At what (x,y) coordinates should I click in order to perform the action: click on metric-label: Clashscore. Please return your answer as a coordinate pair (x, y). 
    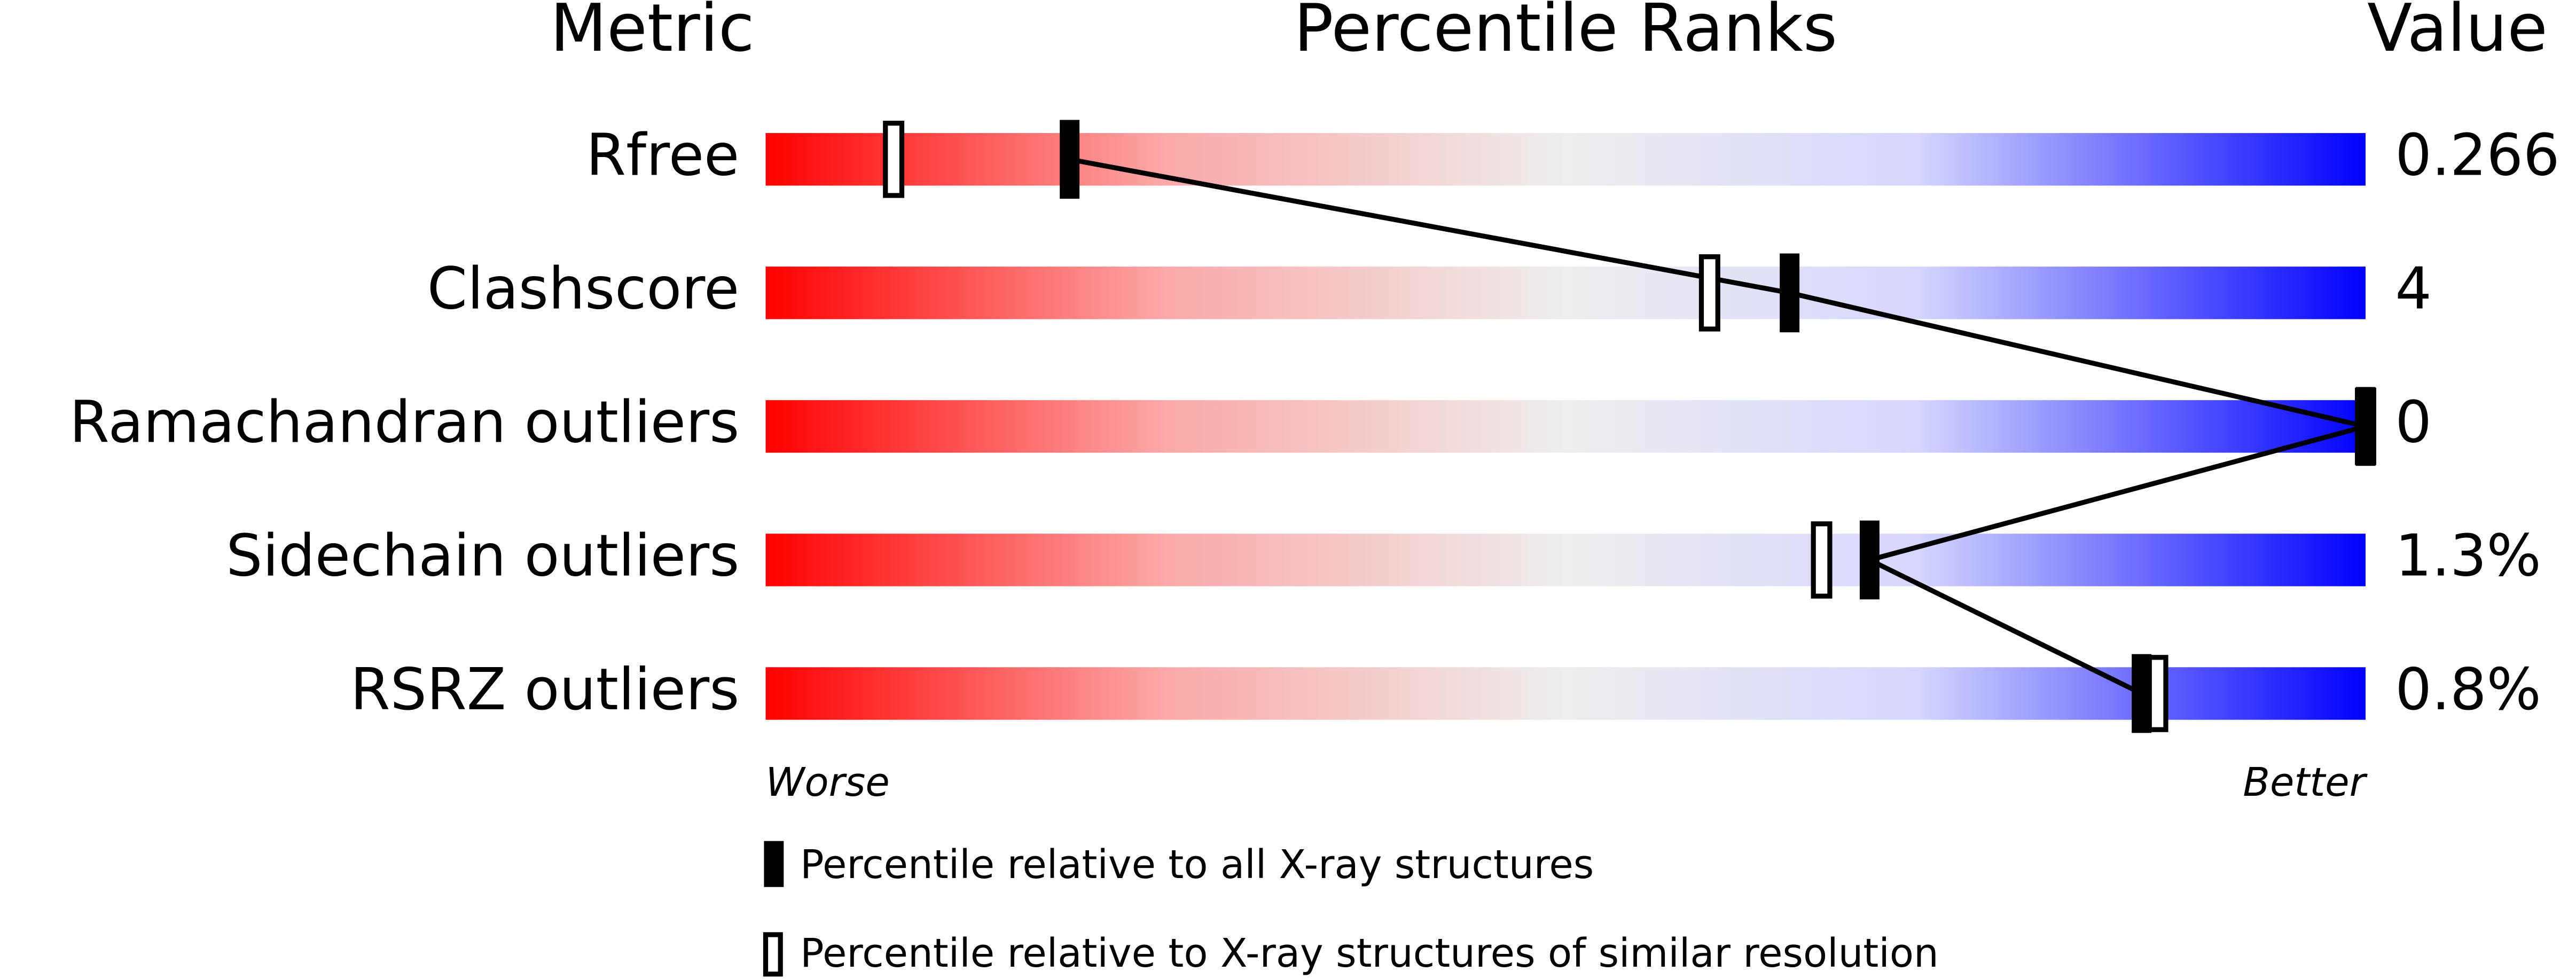
    Looking at the image, I should click on (583, 289).